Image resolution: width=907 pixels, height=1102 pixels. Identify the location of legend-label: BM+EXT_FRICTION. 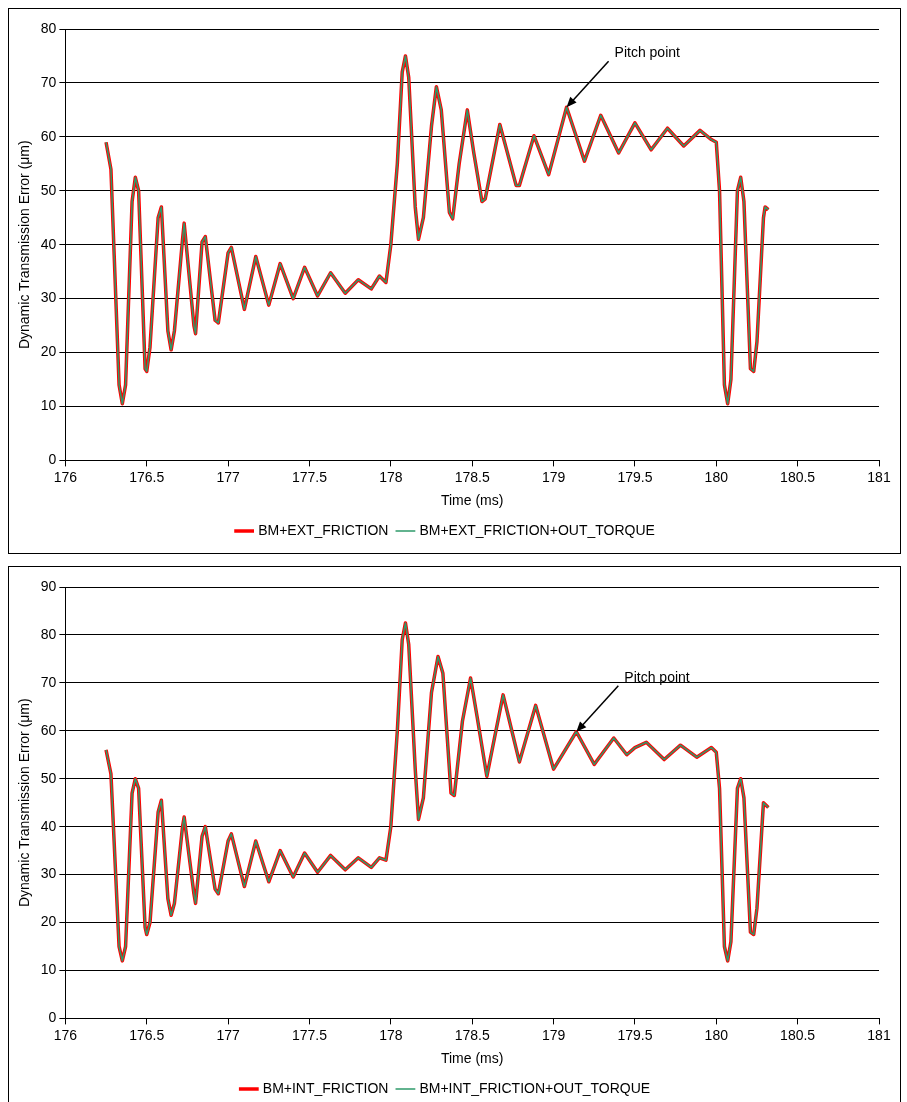
(323, 529).